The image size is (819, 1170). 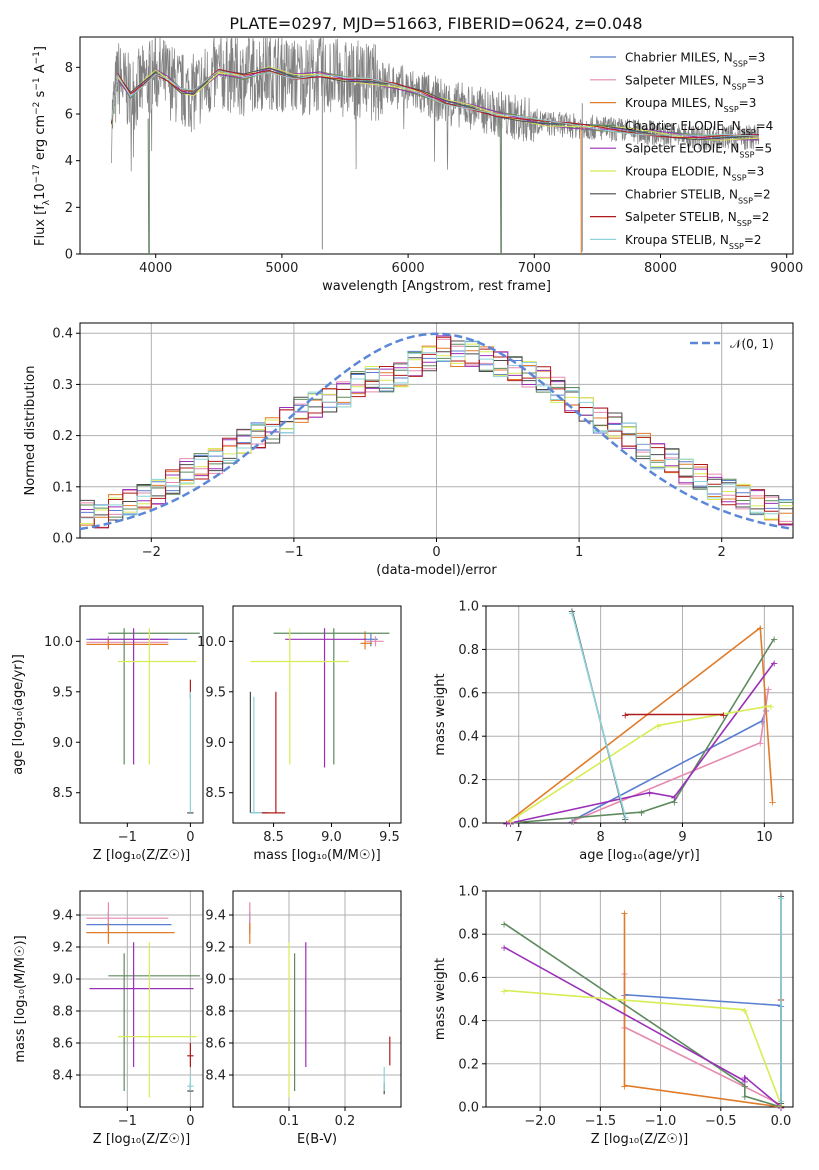 I want to click on y-tick-label: 0, so click(x=69, y=255).